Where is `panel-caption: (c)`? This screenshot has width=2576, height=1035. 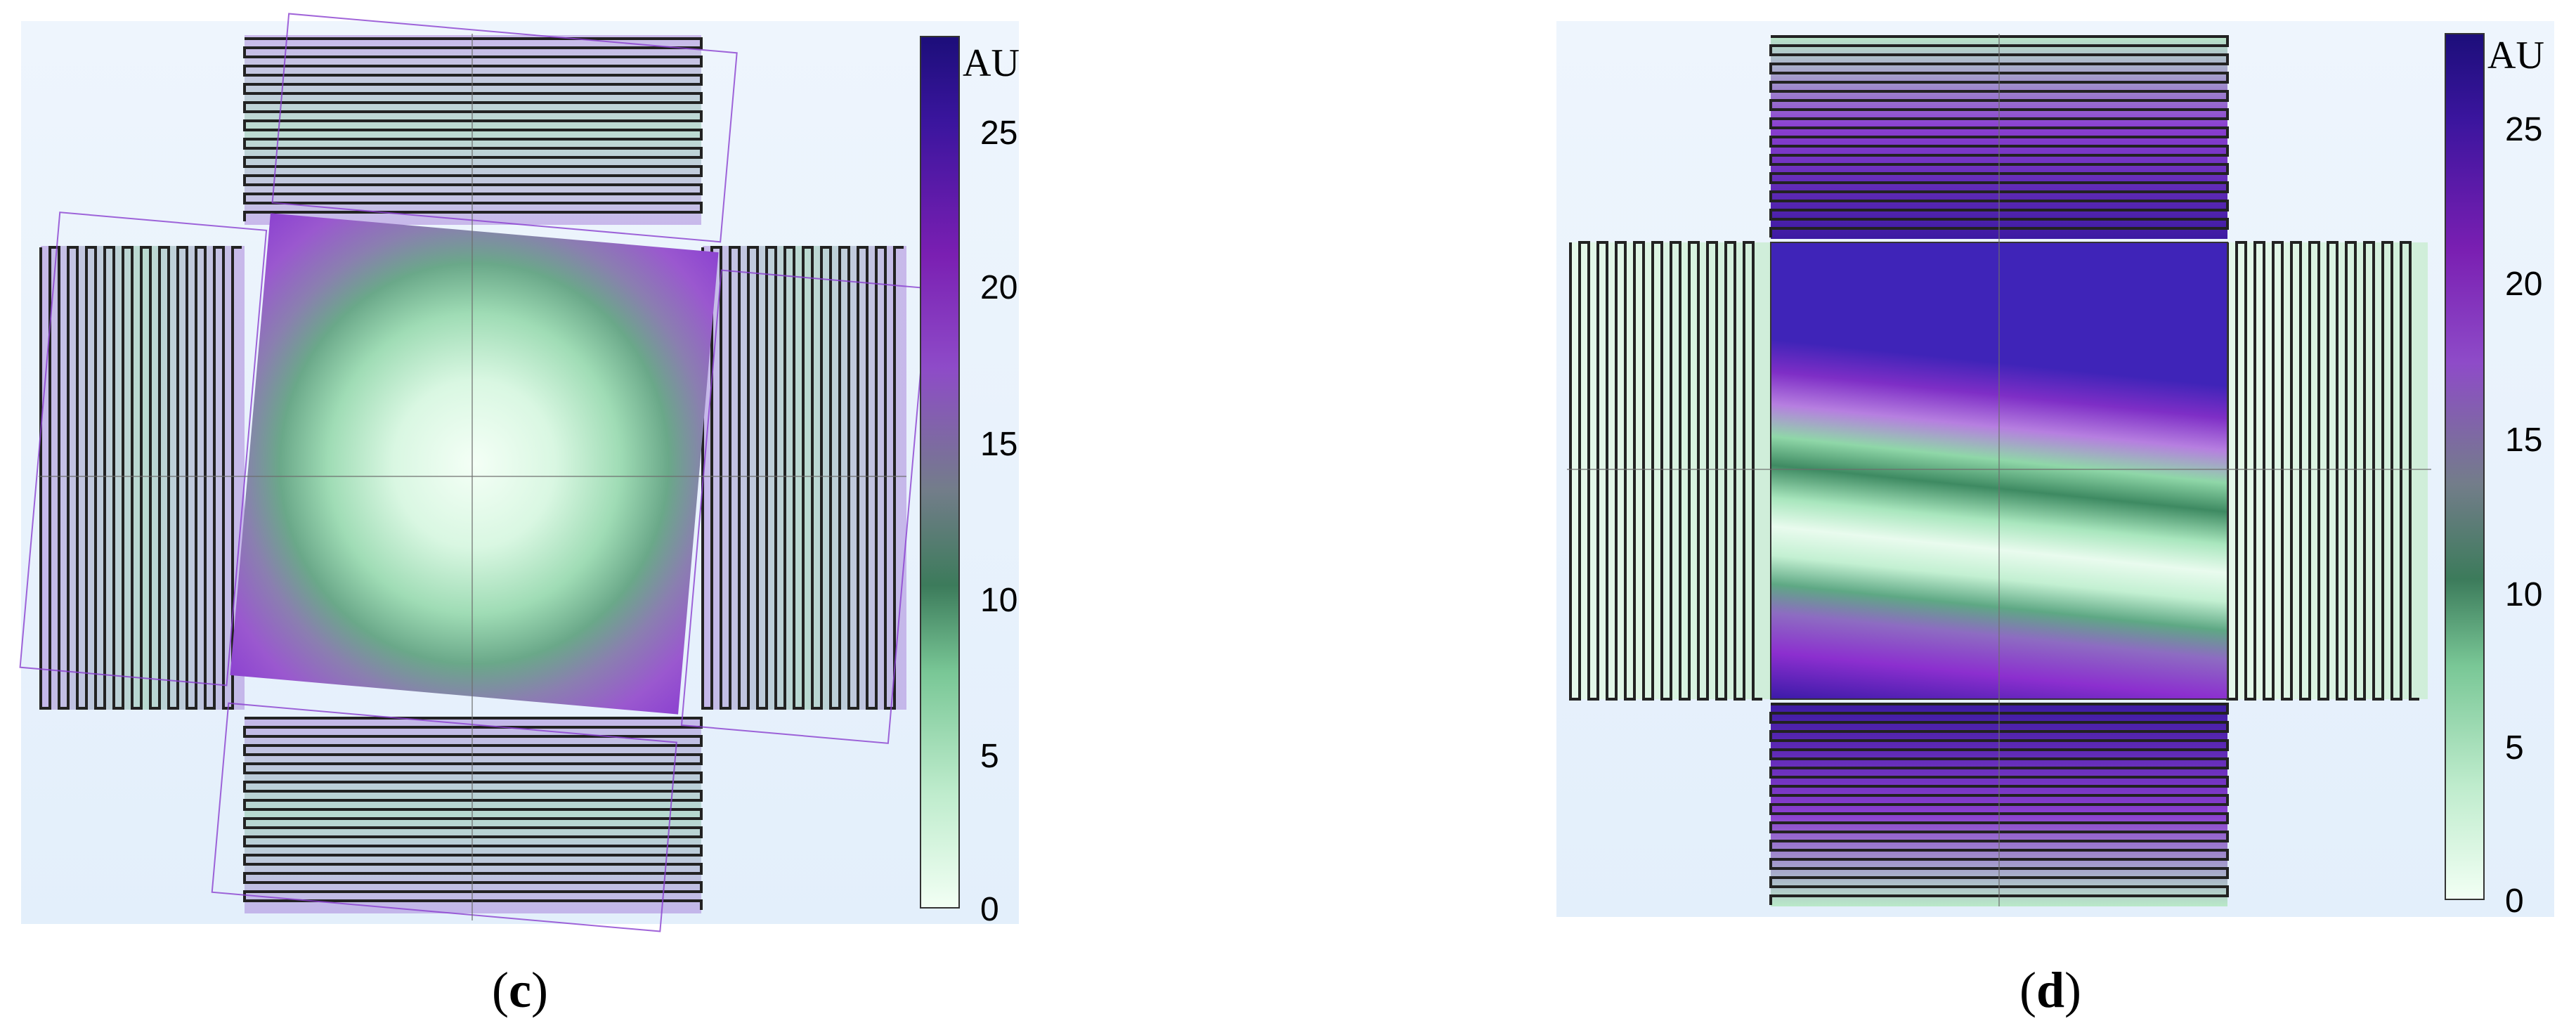 panel-caption: (c) is located at coordinates (520, 990).